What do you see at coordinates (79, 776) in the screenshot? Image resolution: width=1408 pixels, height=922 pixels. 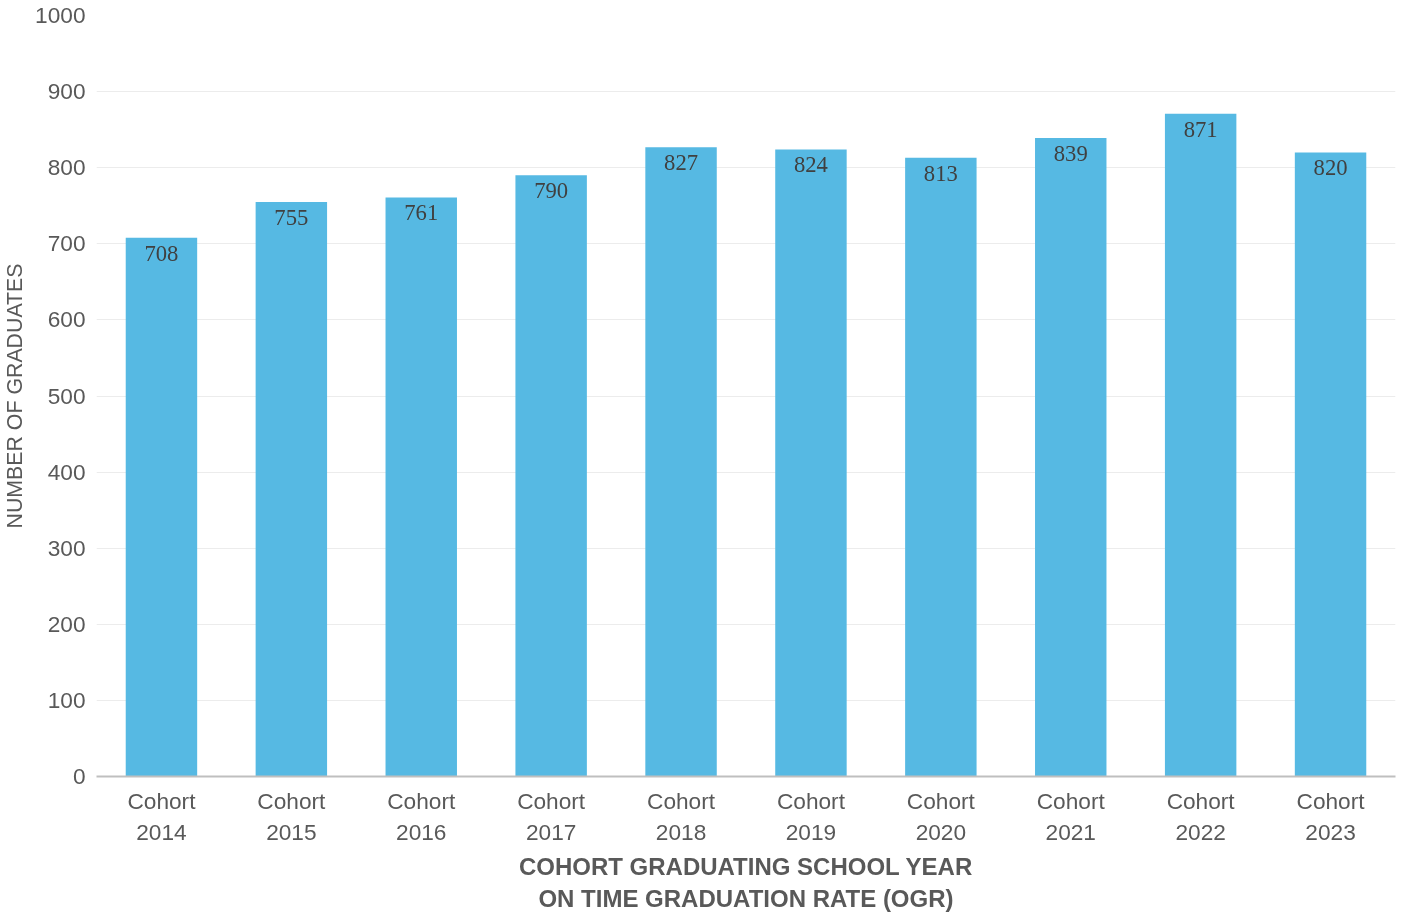 I see `y-tick-label: 0` at bounding box center [79, 776].